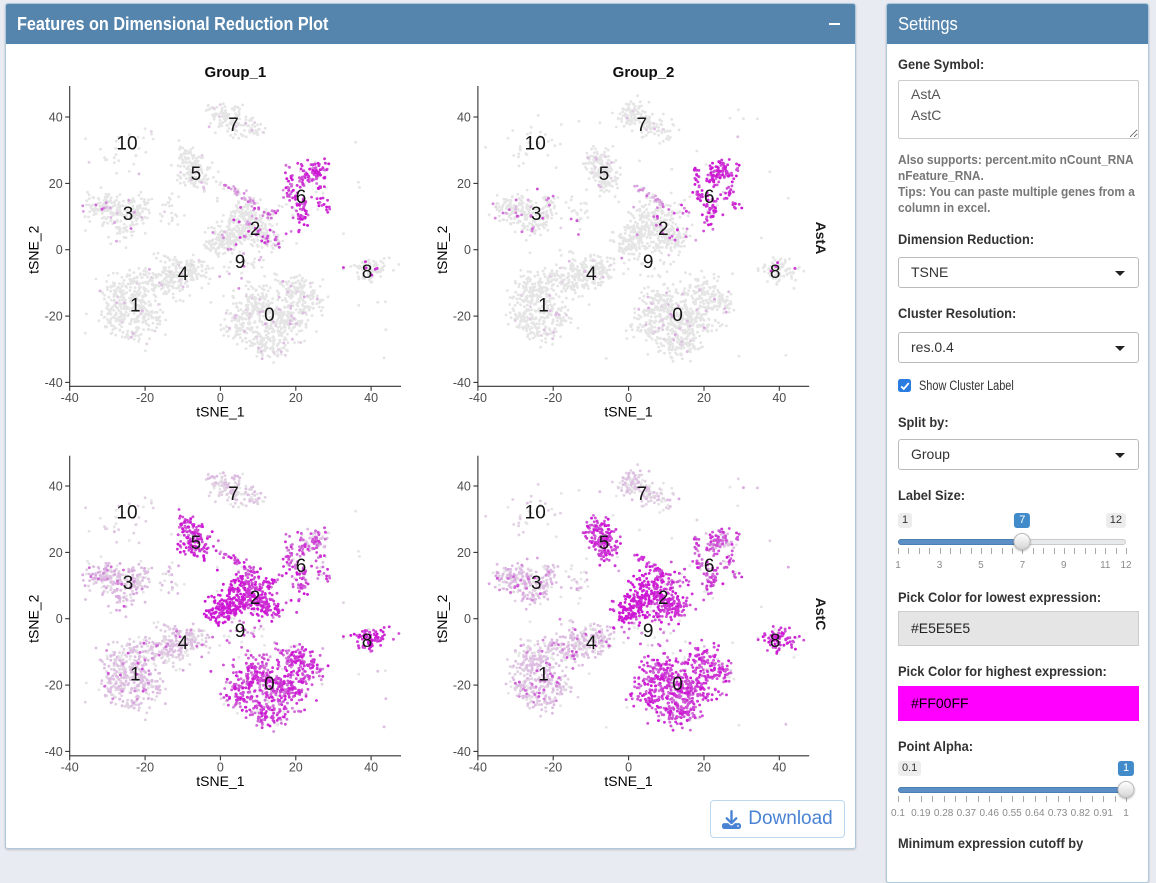 The height and width of the screenshot is (883, 1156). Describe the element at coordinates (644, 72) in the screenshot. I see `svg-text: Group_2` at that location.